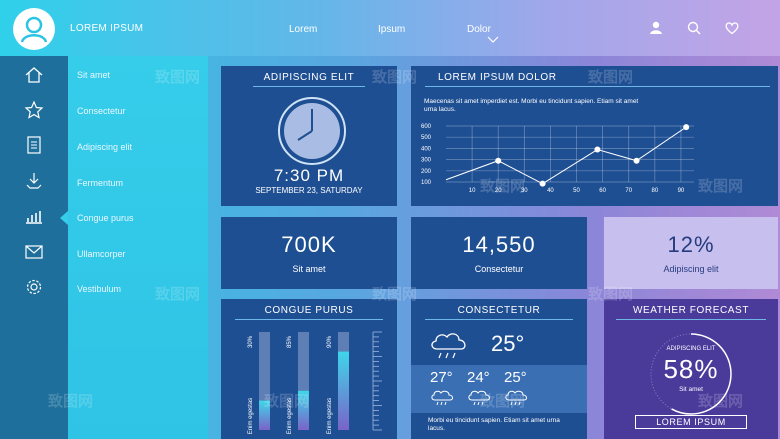  I want to click on download-icon, so click(34, 181).